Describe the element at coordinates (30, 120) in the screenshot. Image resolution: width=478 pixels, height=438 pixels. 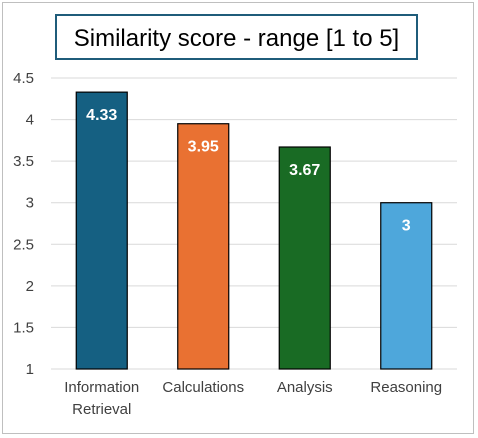
I see `y-tick-label: 4` at that location.